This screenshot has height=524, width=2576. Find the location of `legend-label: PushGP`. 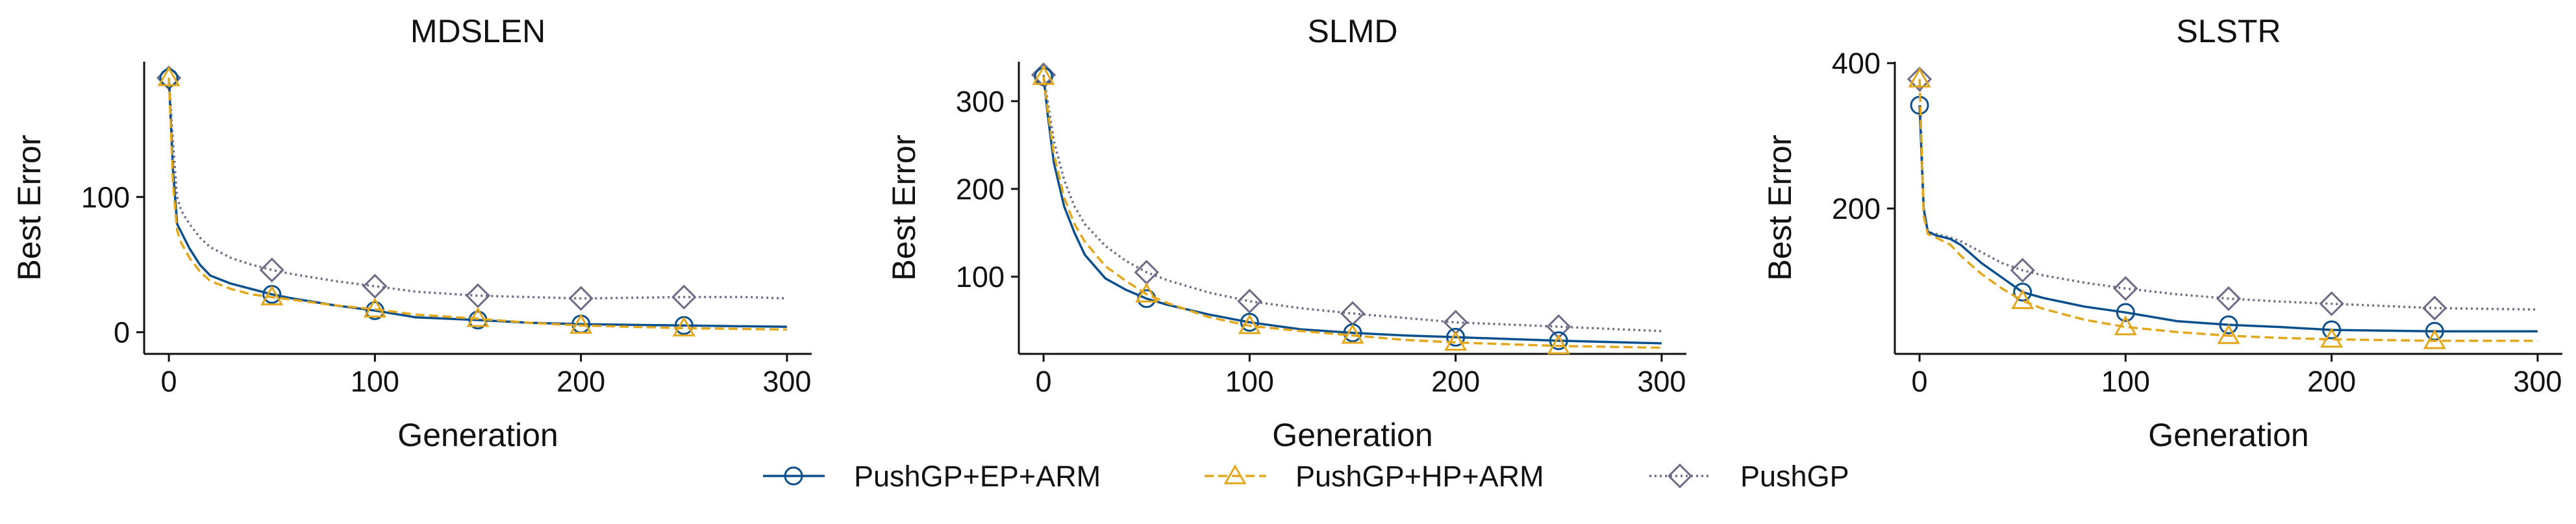

legend-label: PushGP is located at coordinates (1794, 477).